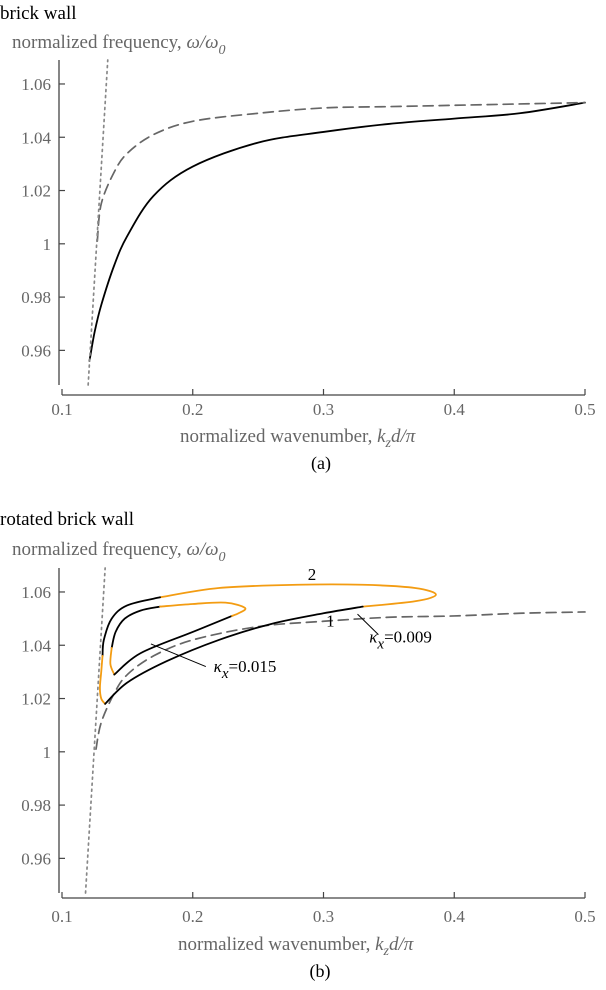 The height and width of the screenshot is (990, 606). I want to click on annotation-label: 2, so click(312, 574).